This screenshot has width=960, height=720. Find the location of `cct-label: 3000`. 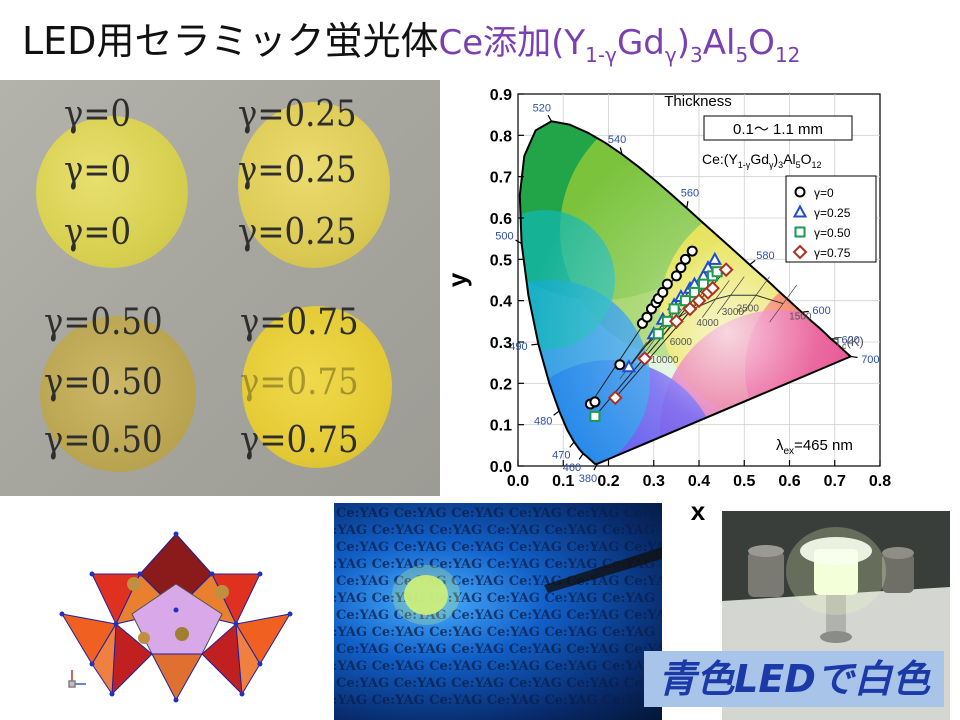

cct-label: 3000 is located at coordinates (733, 312).